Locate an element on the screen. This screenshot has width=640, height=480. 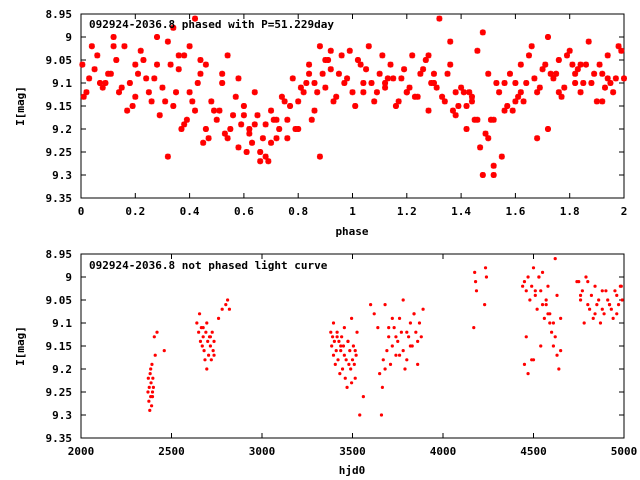
x-tick-label: 1.8 is located at coordinates (570, 211).